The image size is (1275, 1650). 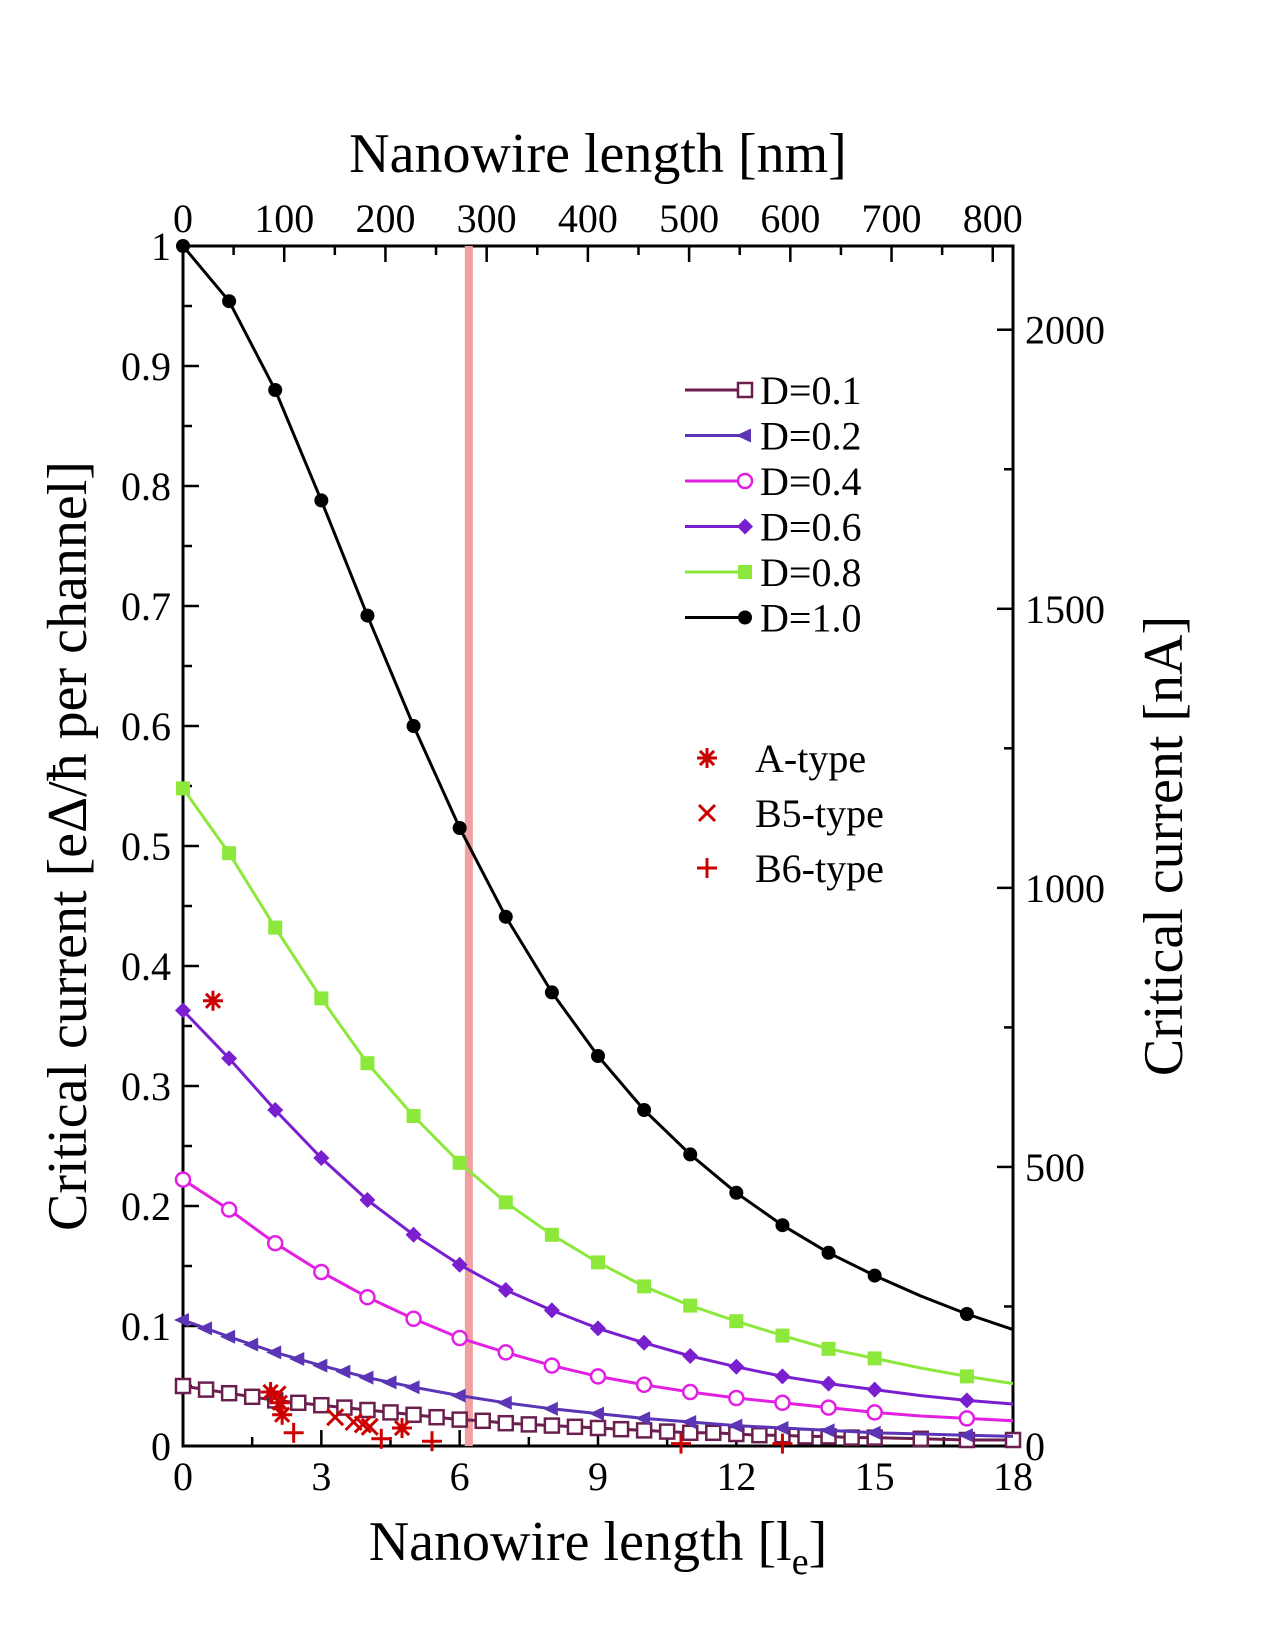 I want to click on legend-entry: D=0.8, so click(x=773, y=572).